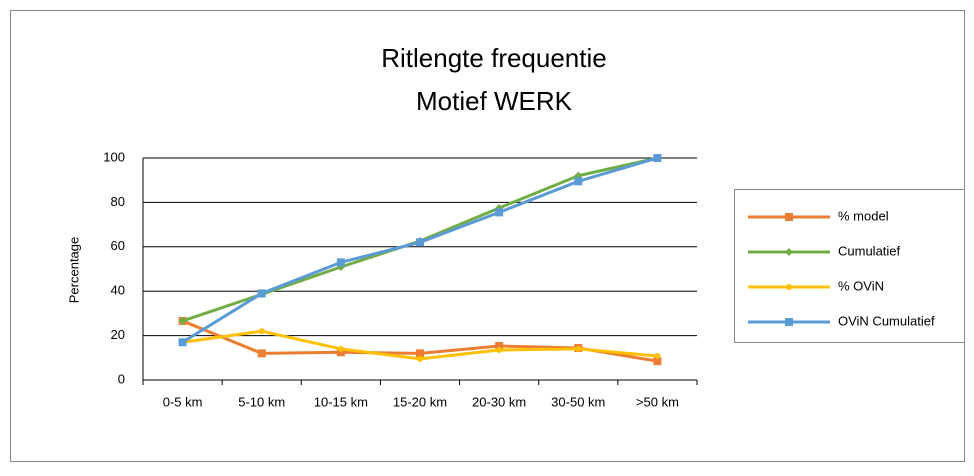 The image size is (974, 476). What do you see at coordinates (869, 250) in the screenshot?
I see `legend-label: Cumulatief` at bounding box center [869, 250].